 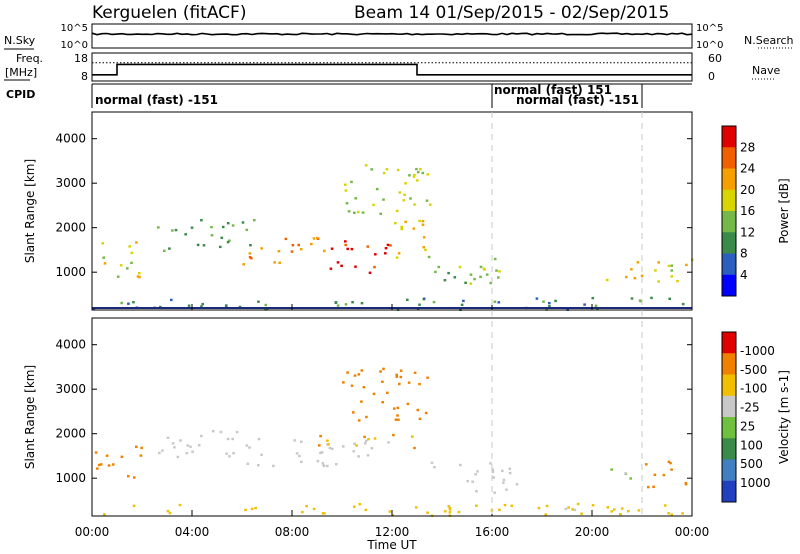 What do you see at coordinates (757, 351) in the screenshot?
I see `velocity-colorbar-tick: -1000` at bounding box center [757, 351].